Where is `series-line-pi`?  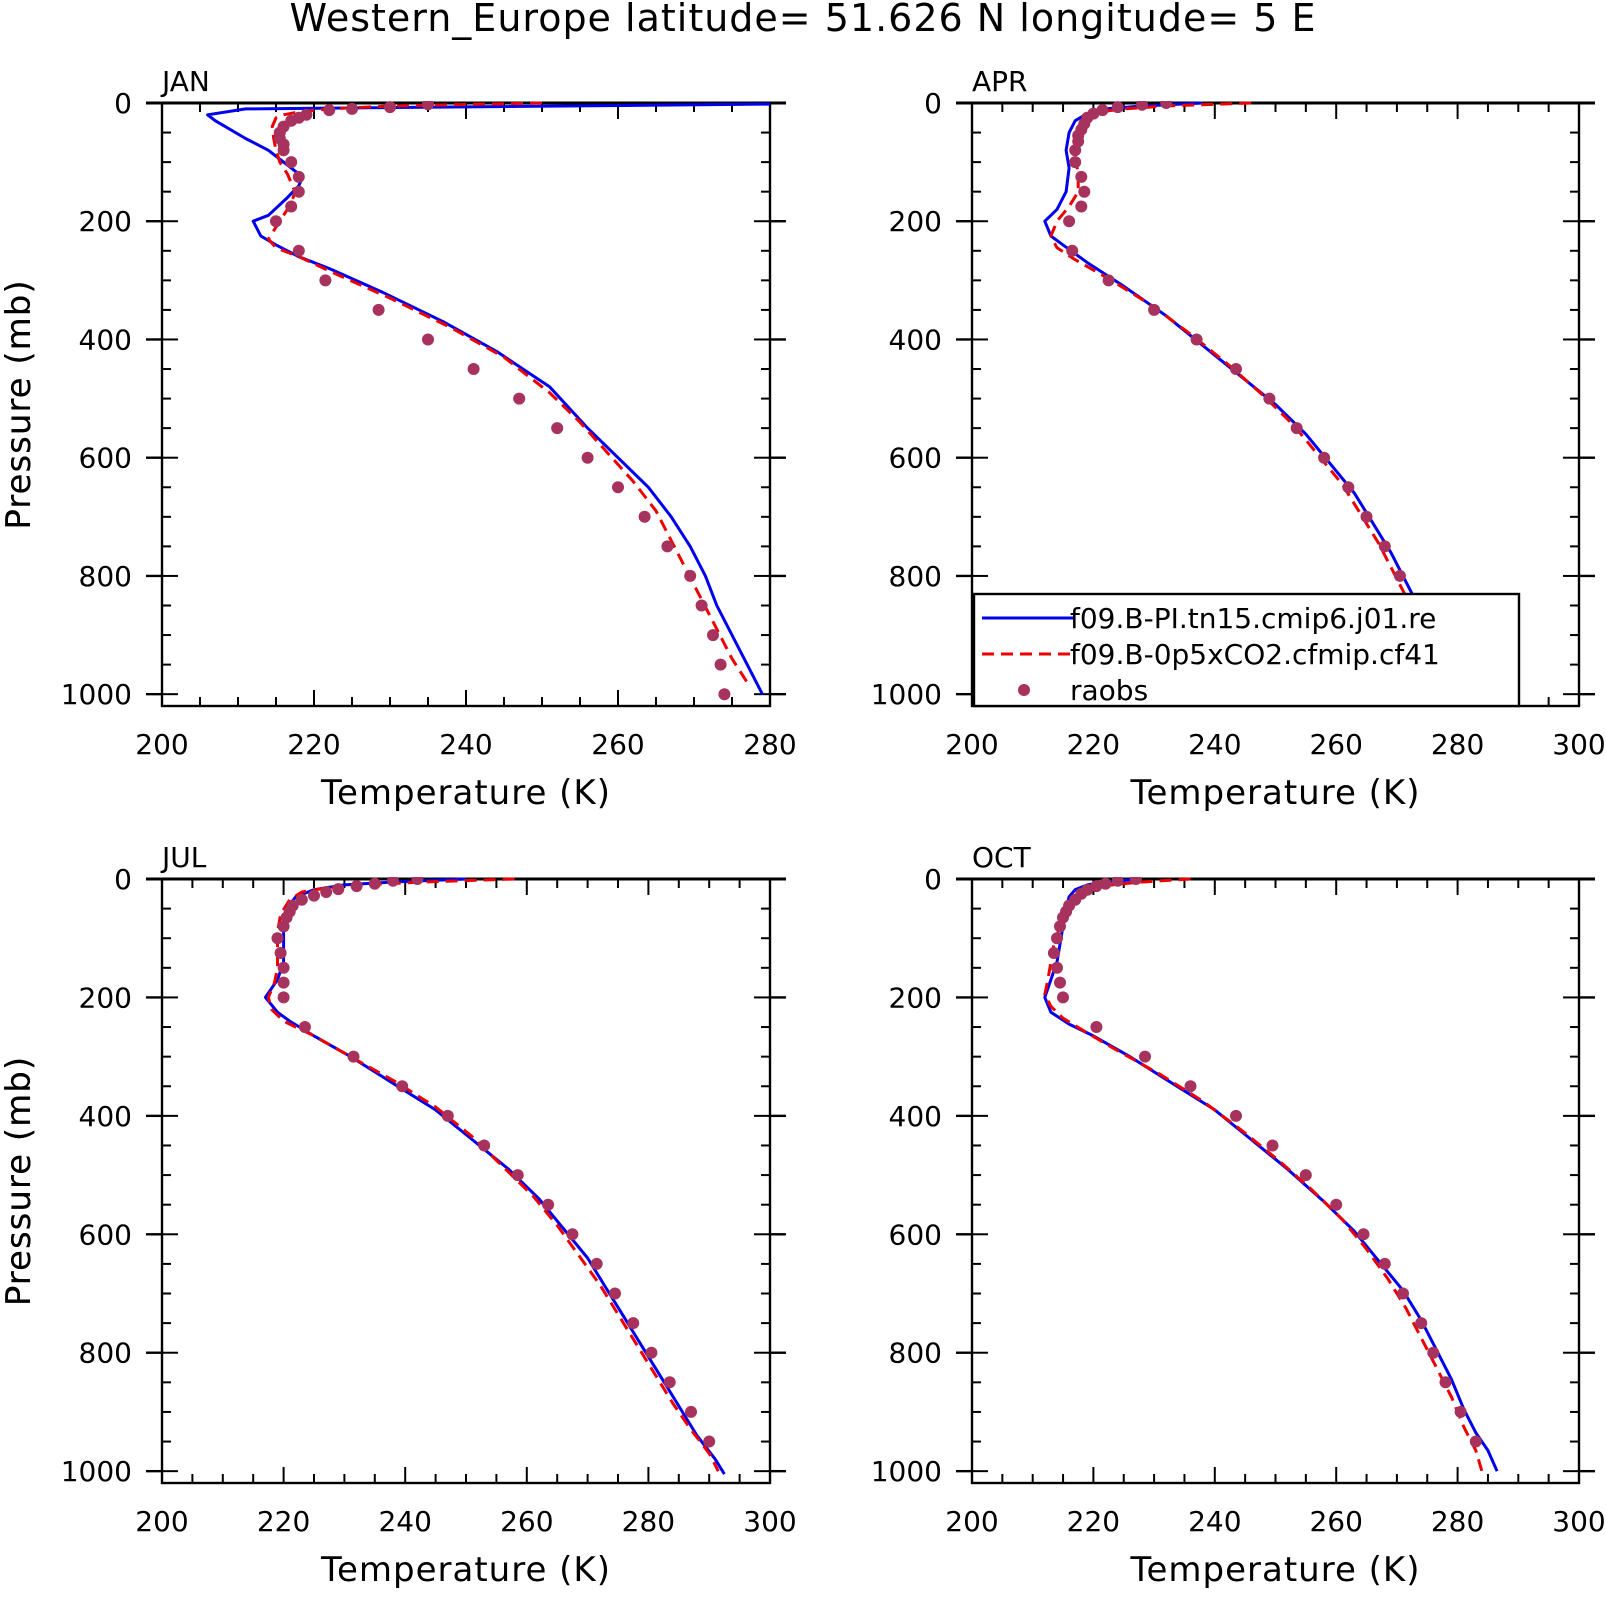 series-line-pi is located at coordinates (494, 1176).